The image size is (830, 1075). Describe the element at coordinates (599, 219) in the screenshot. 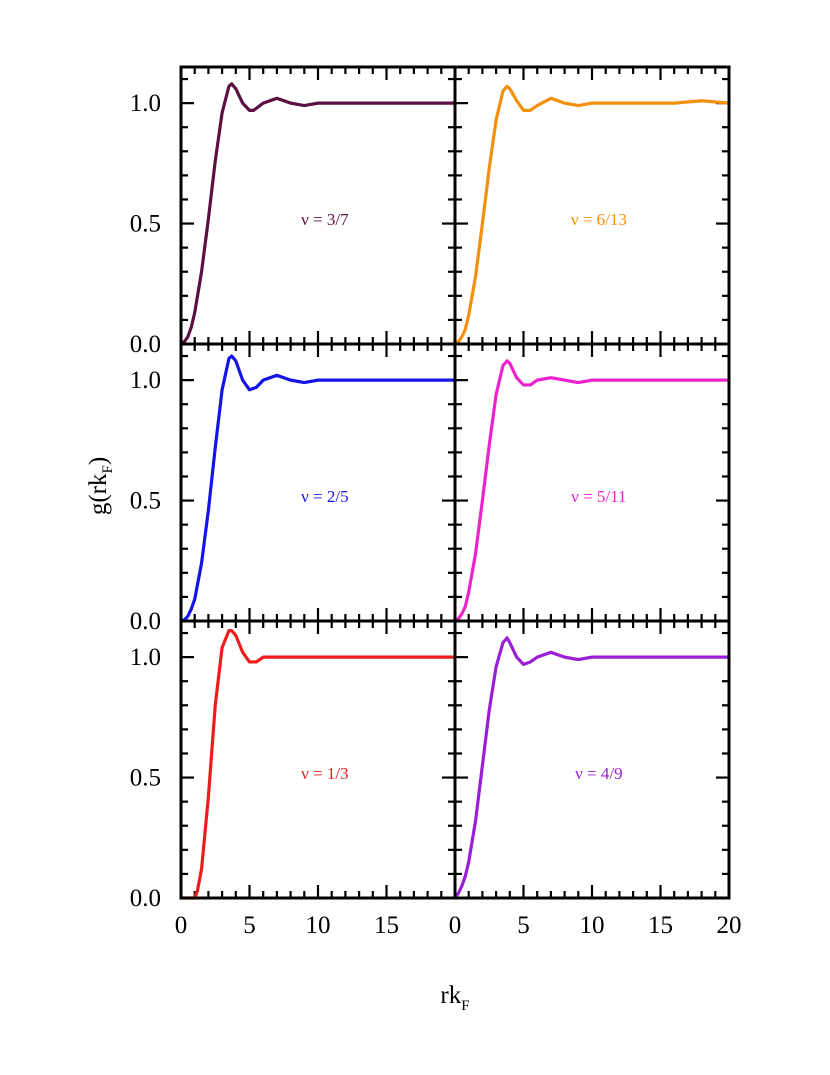

I see `series-label: ν = 6/13` at that location.